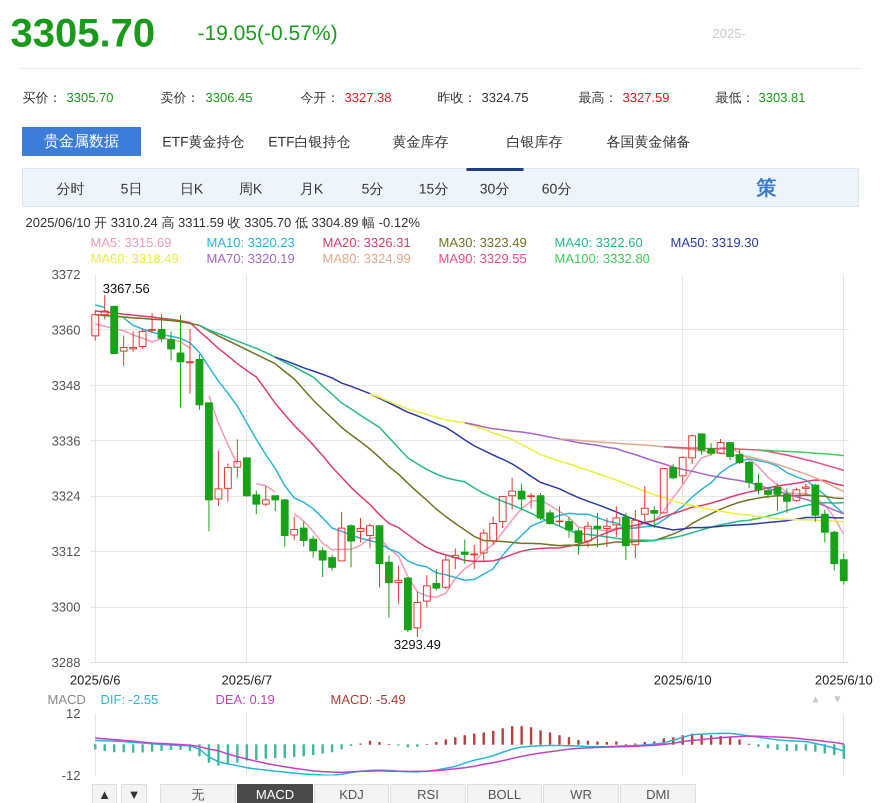 The width and height of the screenshot is (881, 803). What do you see at coordinates (417, 644) in the screenshot?
I see `annotation: 3293.49` at bounding box center [417, 644].